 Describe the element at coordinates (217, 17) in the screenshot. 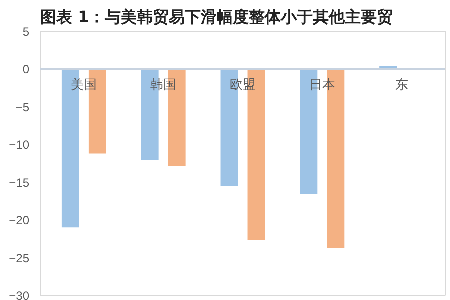

I see `chart-title: 图表 1：与美韩贸易下滑幅度整体小于其他主要贸` at that location.